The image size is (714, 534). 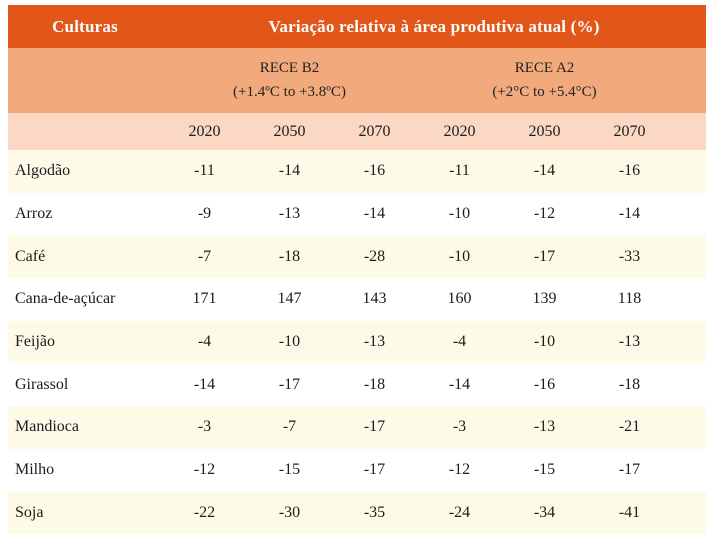 I want to click on cell-value: 143, so click(x=374, y=299).